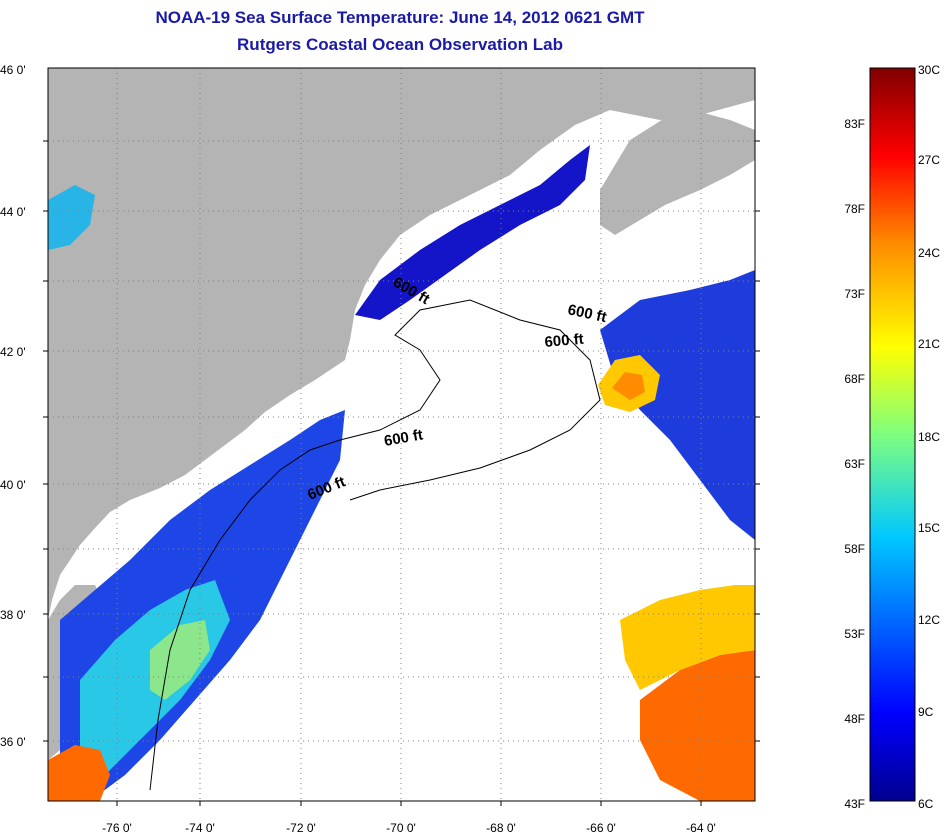 This screenshot has width=944, height=840. What do you see at coordinates (854, 634) in the screenshot?
I see `colorbar-f-label: 53F` at bounding box center [854, 634].